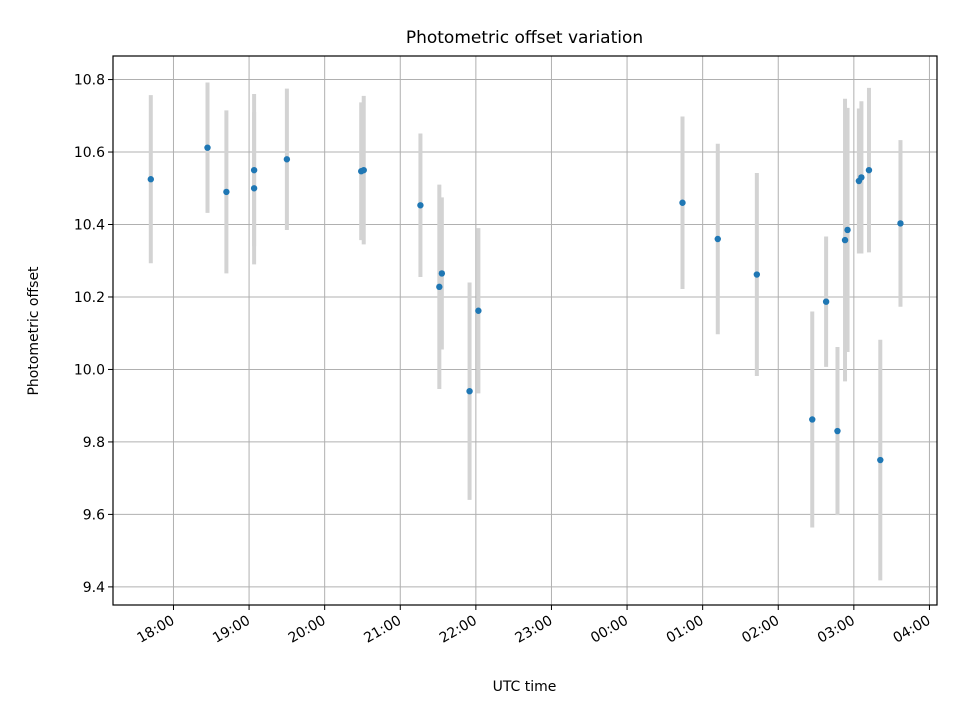 The image size is (960, 720). What do you see at coordinates (34, 331) in the screenshot?
I see `y-axis-label: Photometric offset` at bounding box center [34, 331].